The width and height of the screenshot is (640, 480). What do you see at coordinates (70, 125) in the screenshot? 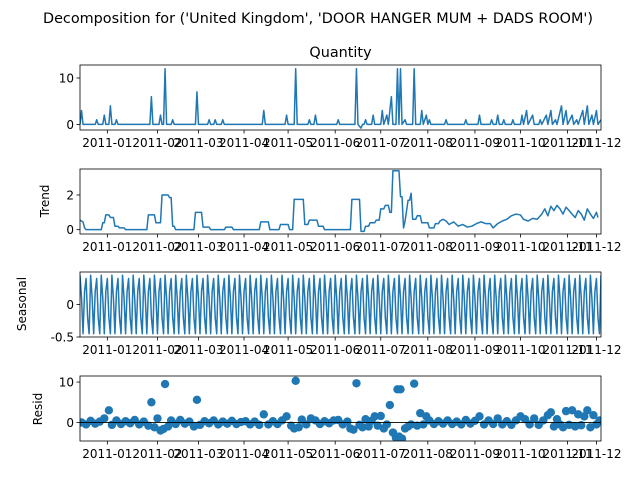
I see `quantity-ytick-label: 0` at bounding box center [70, 125].